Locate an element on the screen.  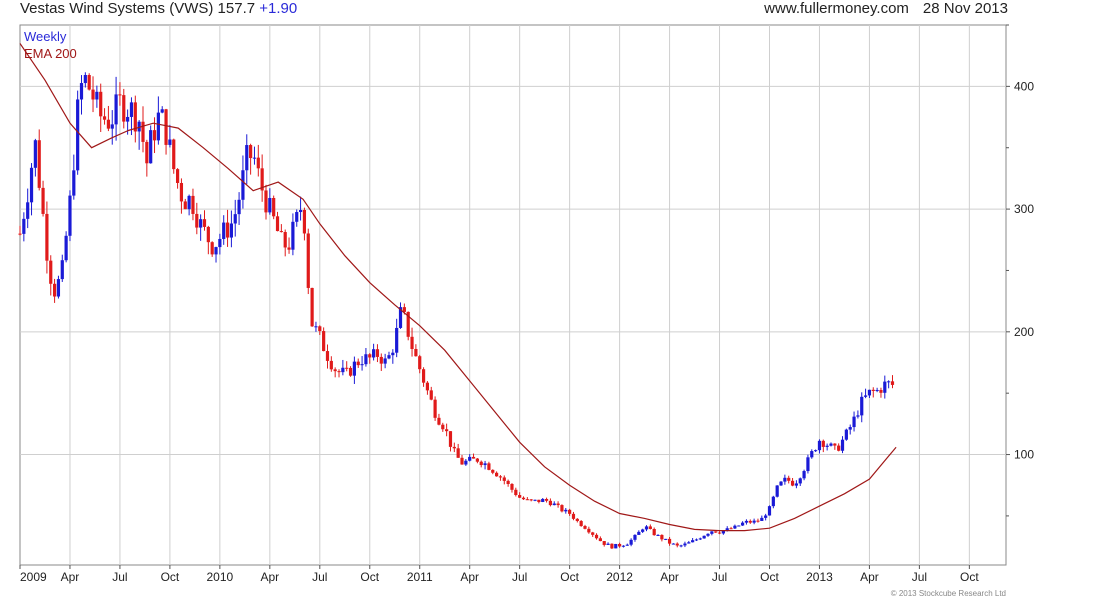
y-tick-label: 100 is located at coordinates (1024, 455).